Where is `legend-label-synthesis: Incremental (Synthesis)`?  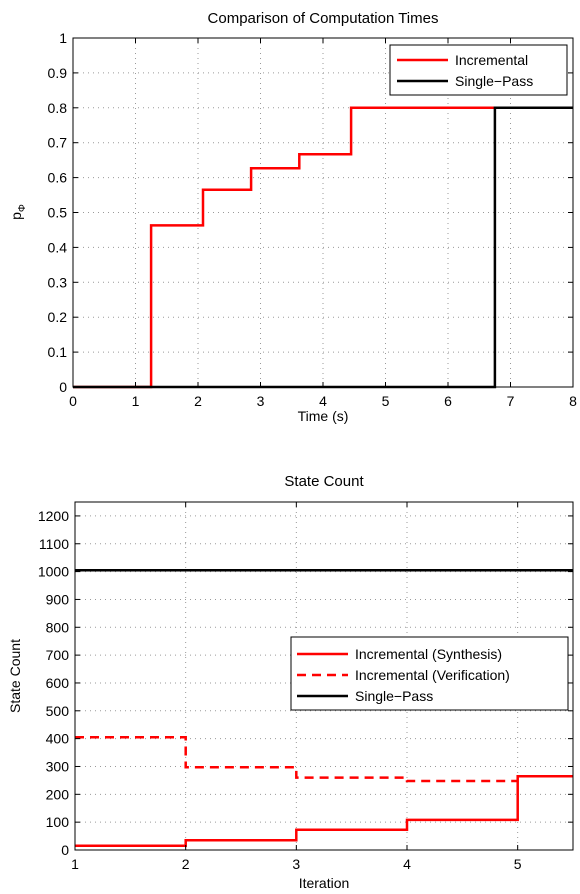
legend-label-synthesis: Incremental (Synthesis) is located at coordinates (428, 654).